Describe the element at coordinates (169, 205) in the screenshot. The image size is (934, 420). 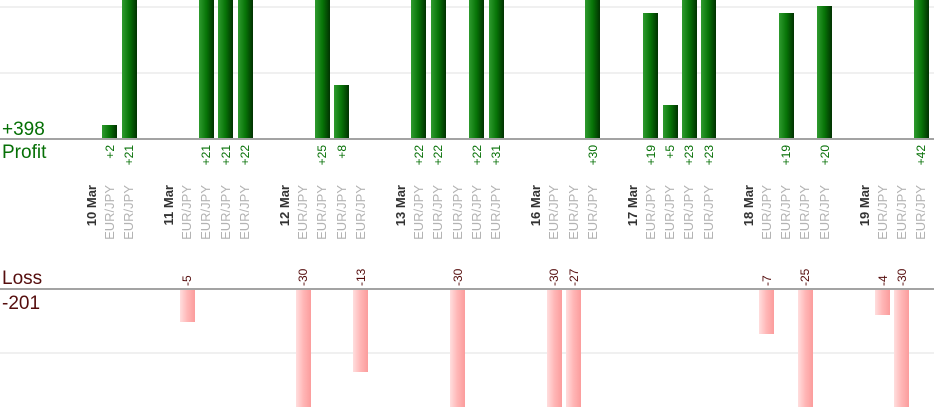
I see `date-label: 11 Mar` at that location.